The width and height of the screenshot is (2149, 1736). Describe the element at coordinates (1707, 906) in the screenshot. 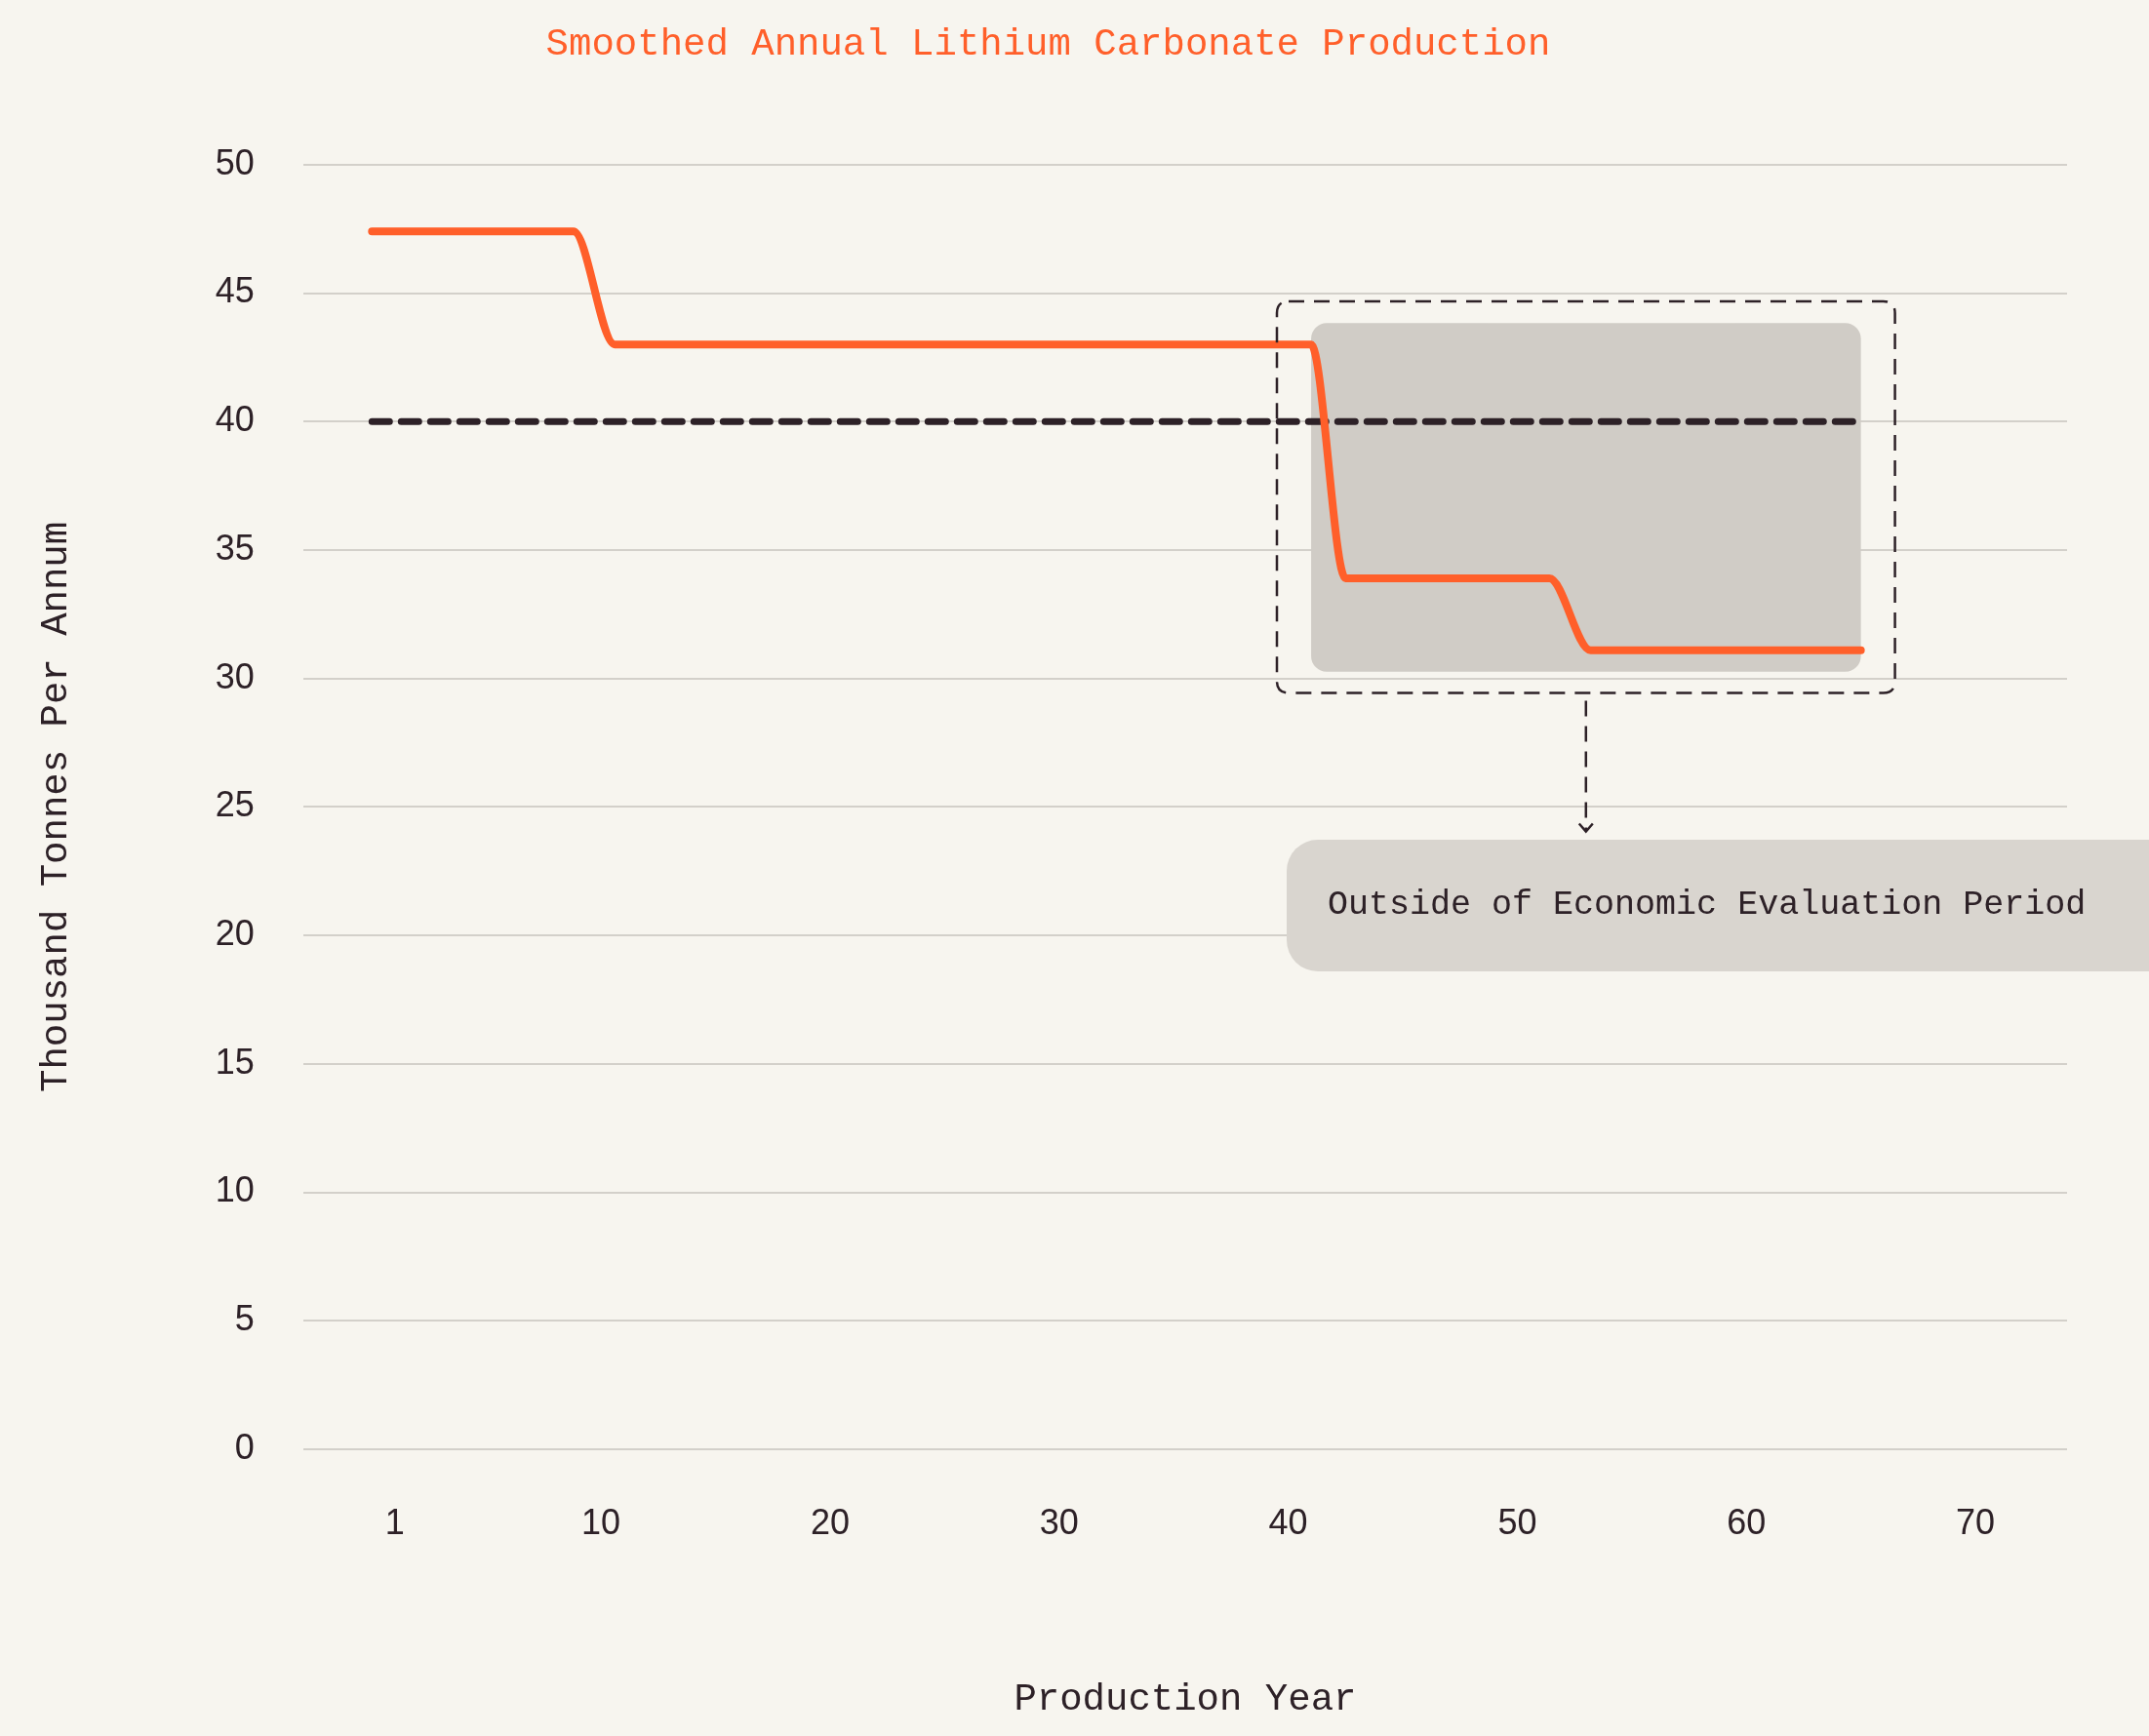

I see `annotation: Outside of Economic Evaluation Period` at that location.